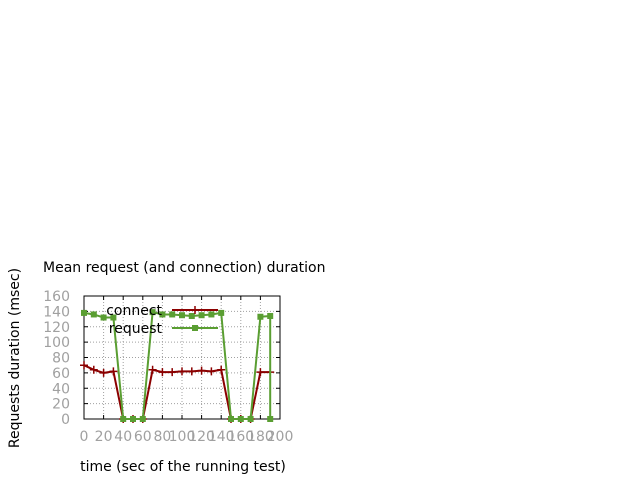 Image resolution: width=640 pixels, height=480 pixels. I want to click on x-tick-label: 100, so click(182, 437).